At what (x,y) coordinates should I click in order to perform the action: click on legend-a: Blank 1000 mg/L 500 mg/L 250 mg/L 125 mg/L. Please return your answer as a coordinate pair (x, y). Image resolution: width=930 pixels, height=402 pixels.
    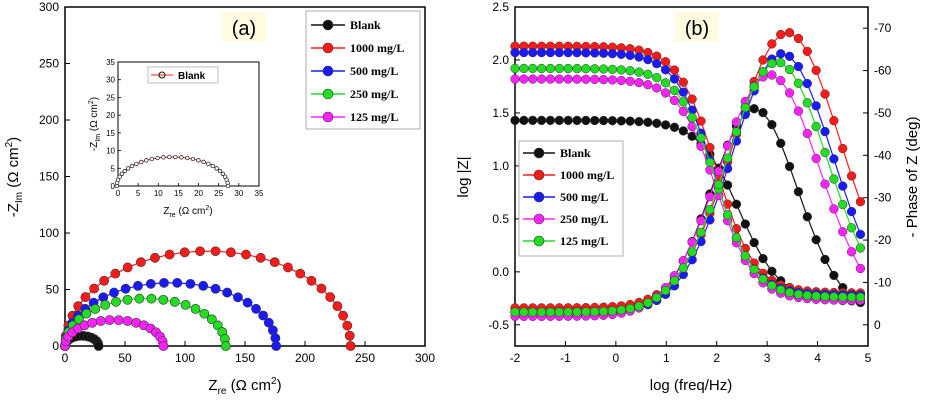
    Looking at the image, I should click on (363, 70).